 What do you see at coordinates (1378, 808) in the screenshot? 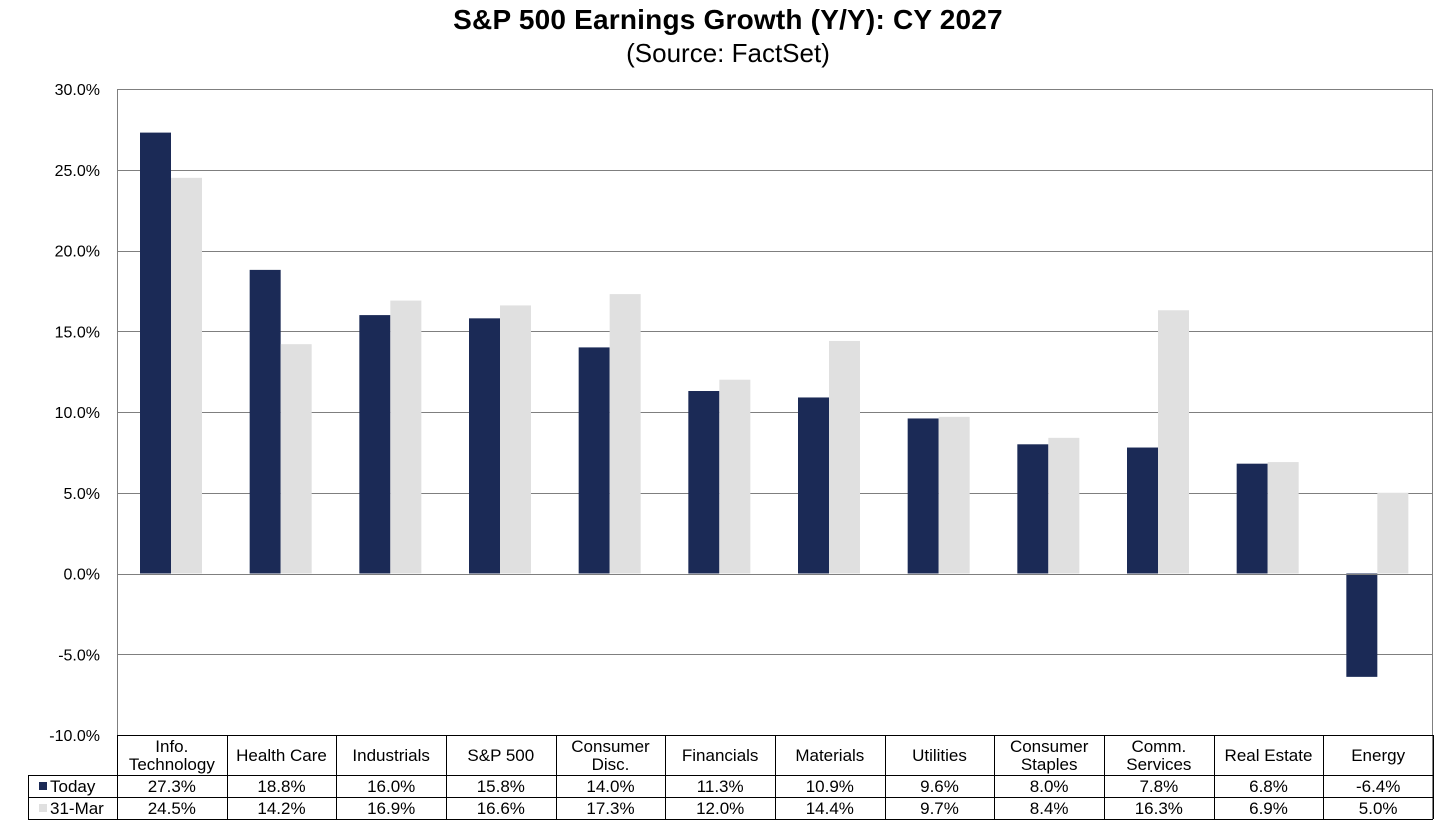
I see `data-table-value: 5.0%` at bounding box center [1378, 808].